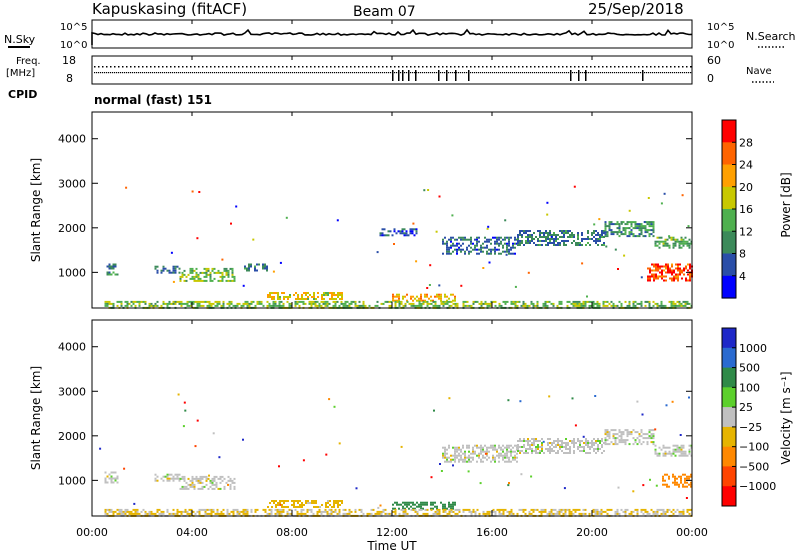  Describe the element at coordinates (20, 39) in the screenshot. I see `nsky-label: N.Sky` at that location.